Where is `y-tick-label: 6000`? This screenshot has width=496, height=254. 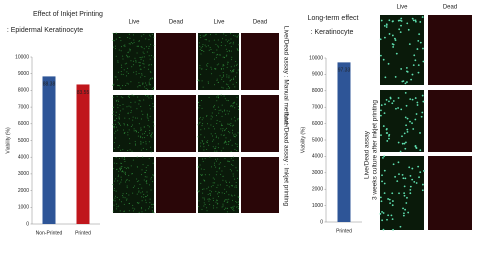
y-tick-label: 6000 is located at coordinates (317, 124).